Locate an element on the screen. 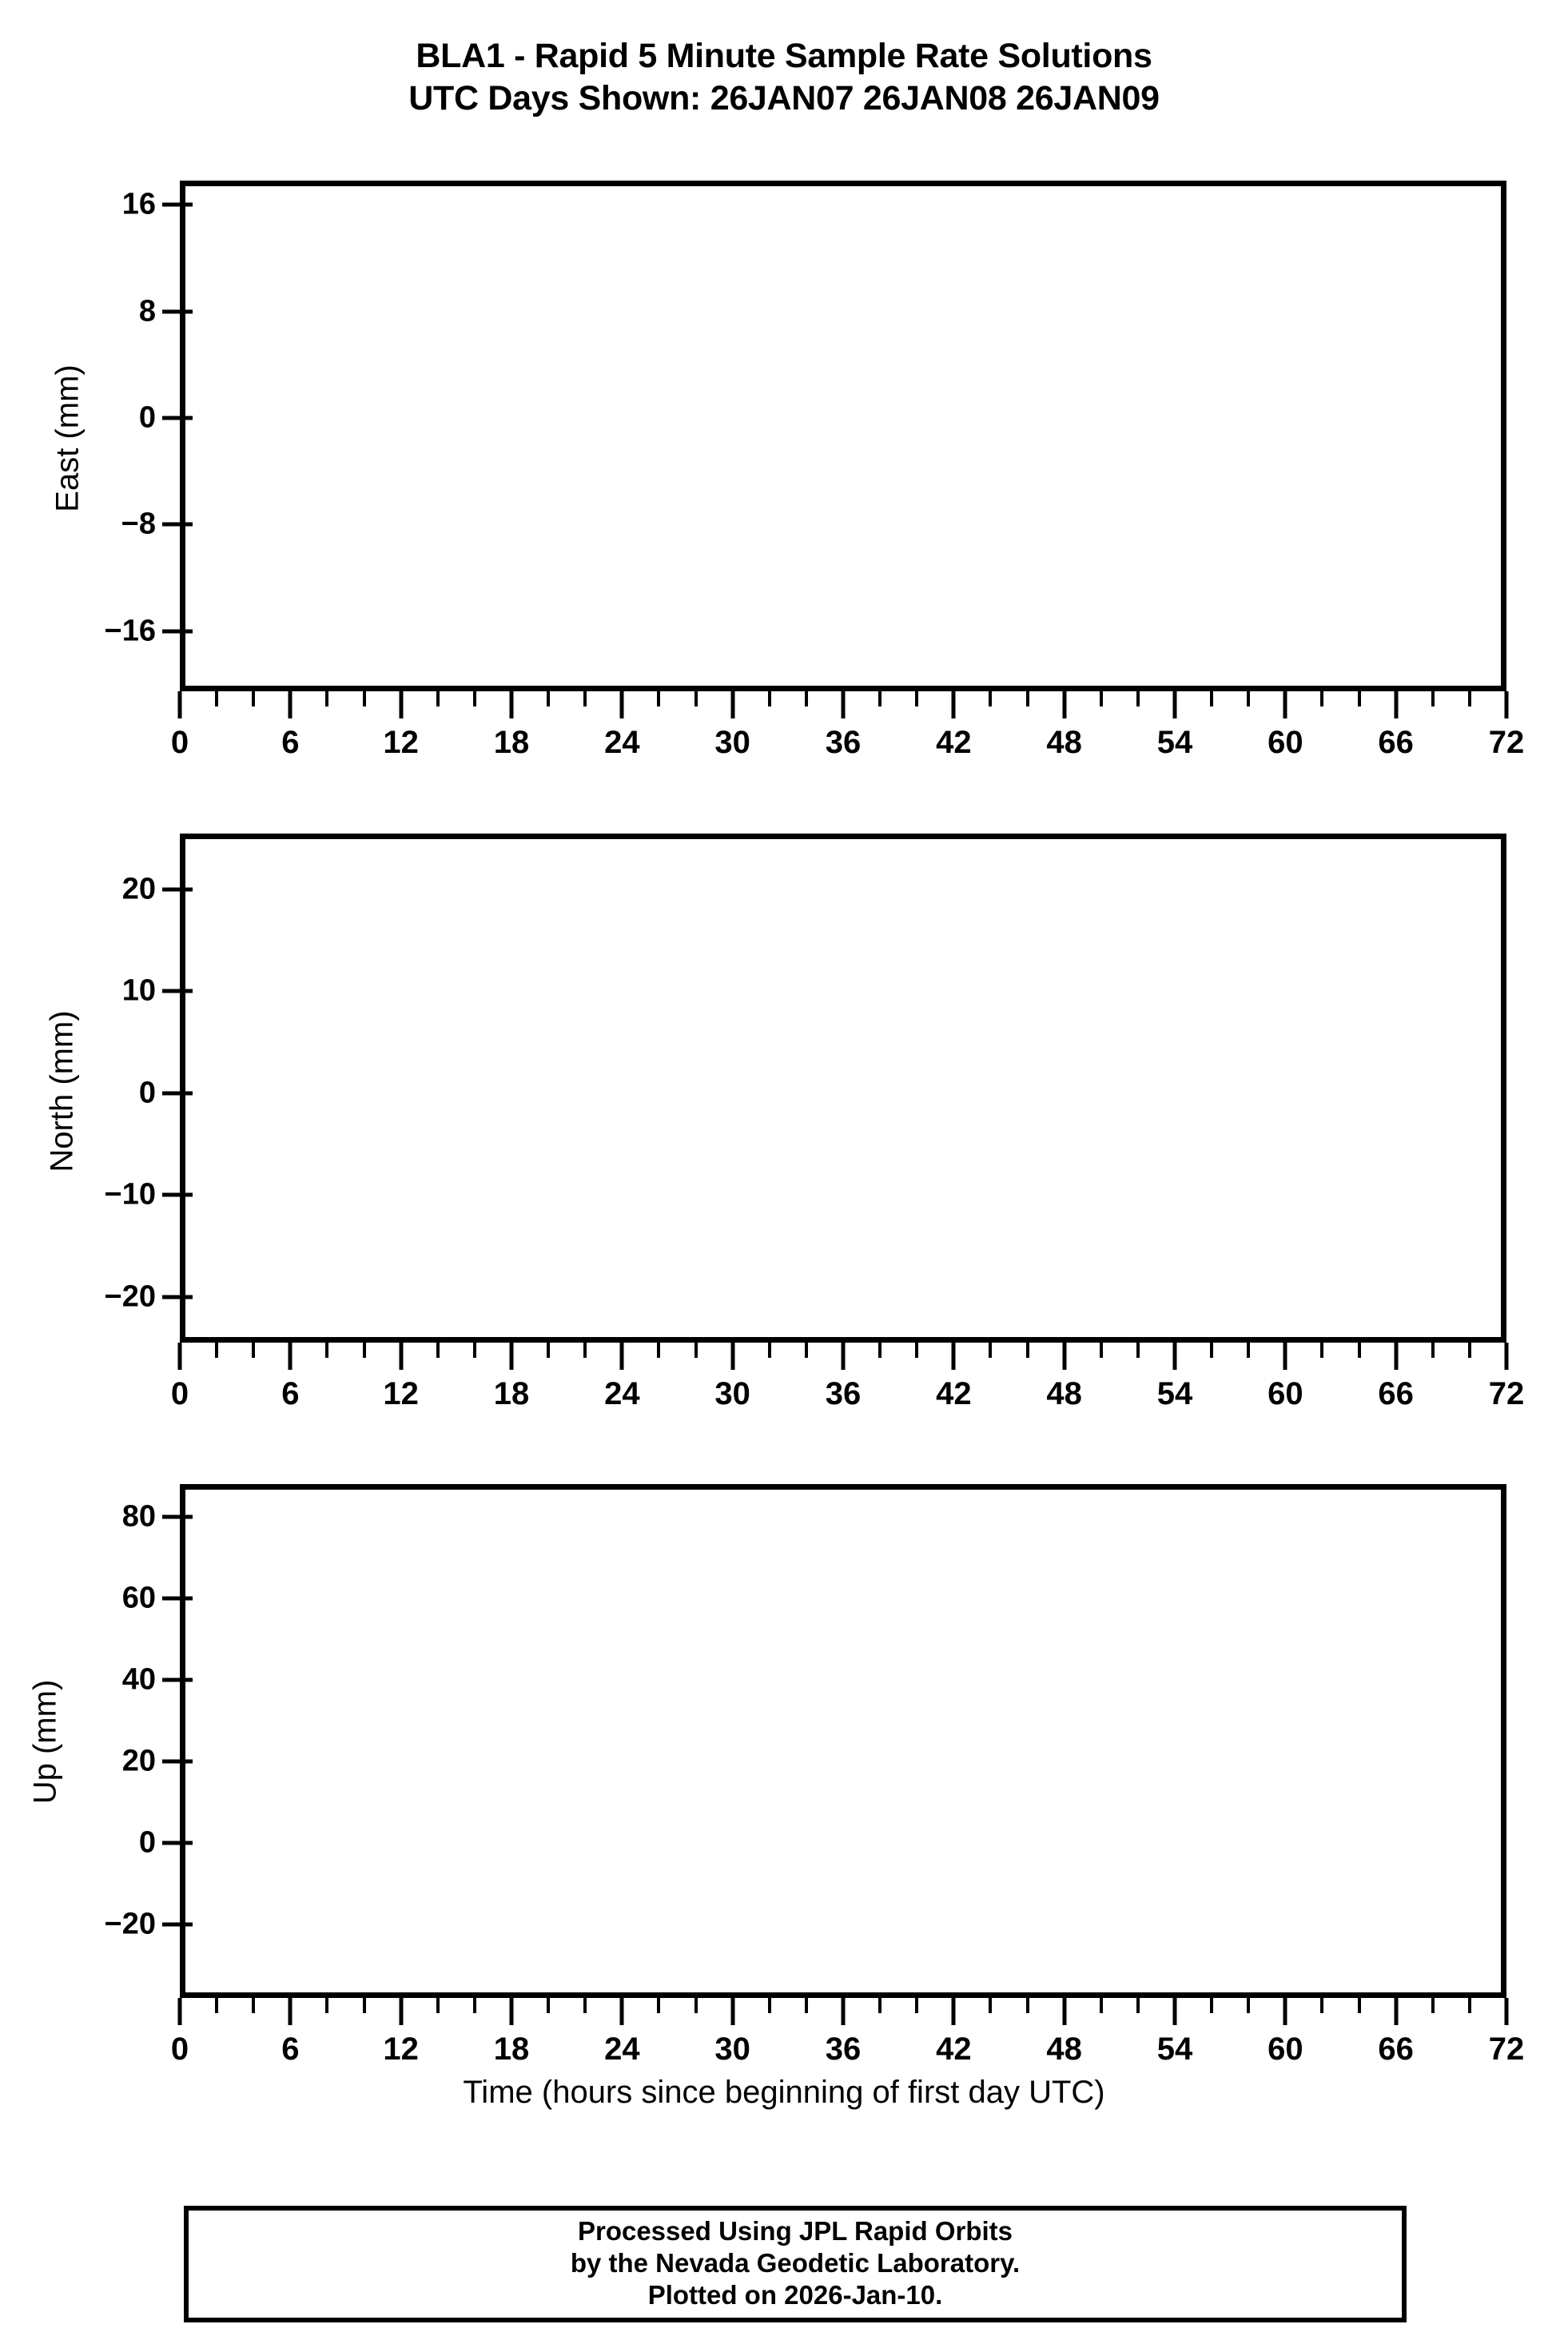 The height and width of the screenshot is (2352, 1568). x-tick-label-east: 72 is located at coordinates (1506, 742).